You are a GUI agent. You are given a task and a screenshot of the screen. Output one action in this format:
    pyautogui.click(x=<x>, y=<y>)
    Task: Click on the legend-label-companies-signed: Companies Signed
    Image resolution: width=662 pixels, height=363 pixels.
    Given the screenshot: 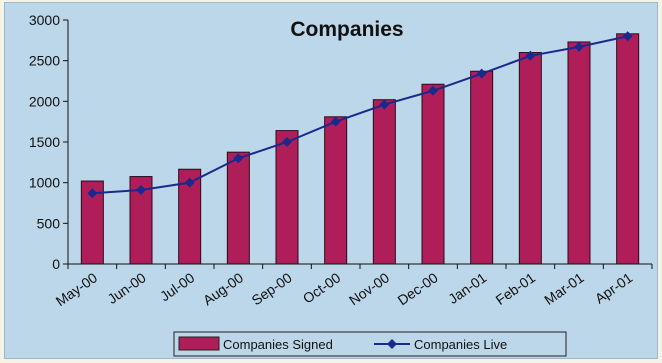 What is the action you would take?
    pyautogui.click(x=278, y=344)
    